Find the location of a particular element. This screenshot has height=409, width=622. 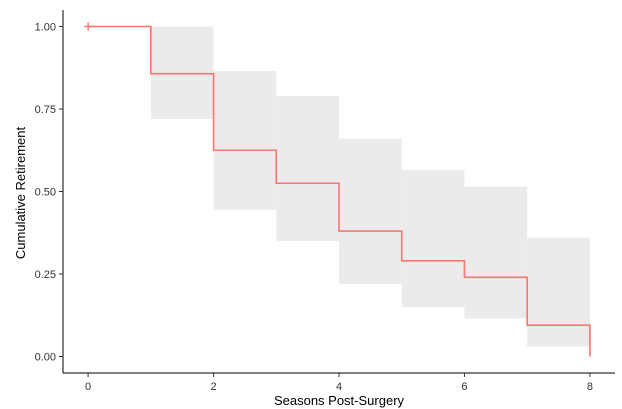

x-tick-label: 0 is located at coordinates (88, 387).